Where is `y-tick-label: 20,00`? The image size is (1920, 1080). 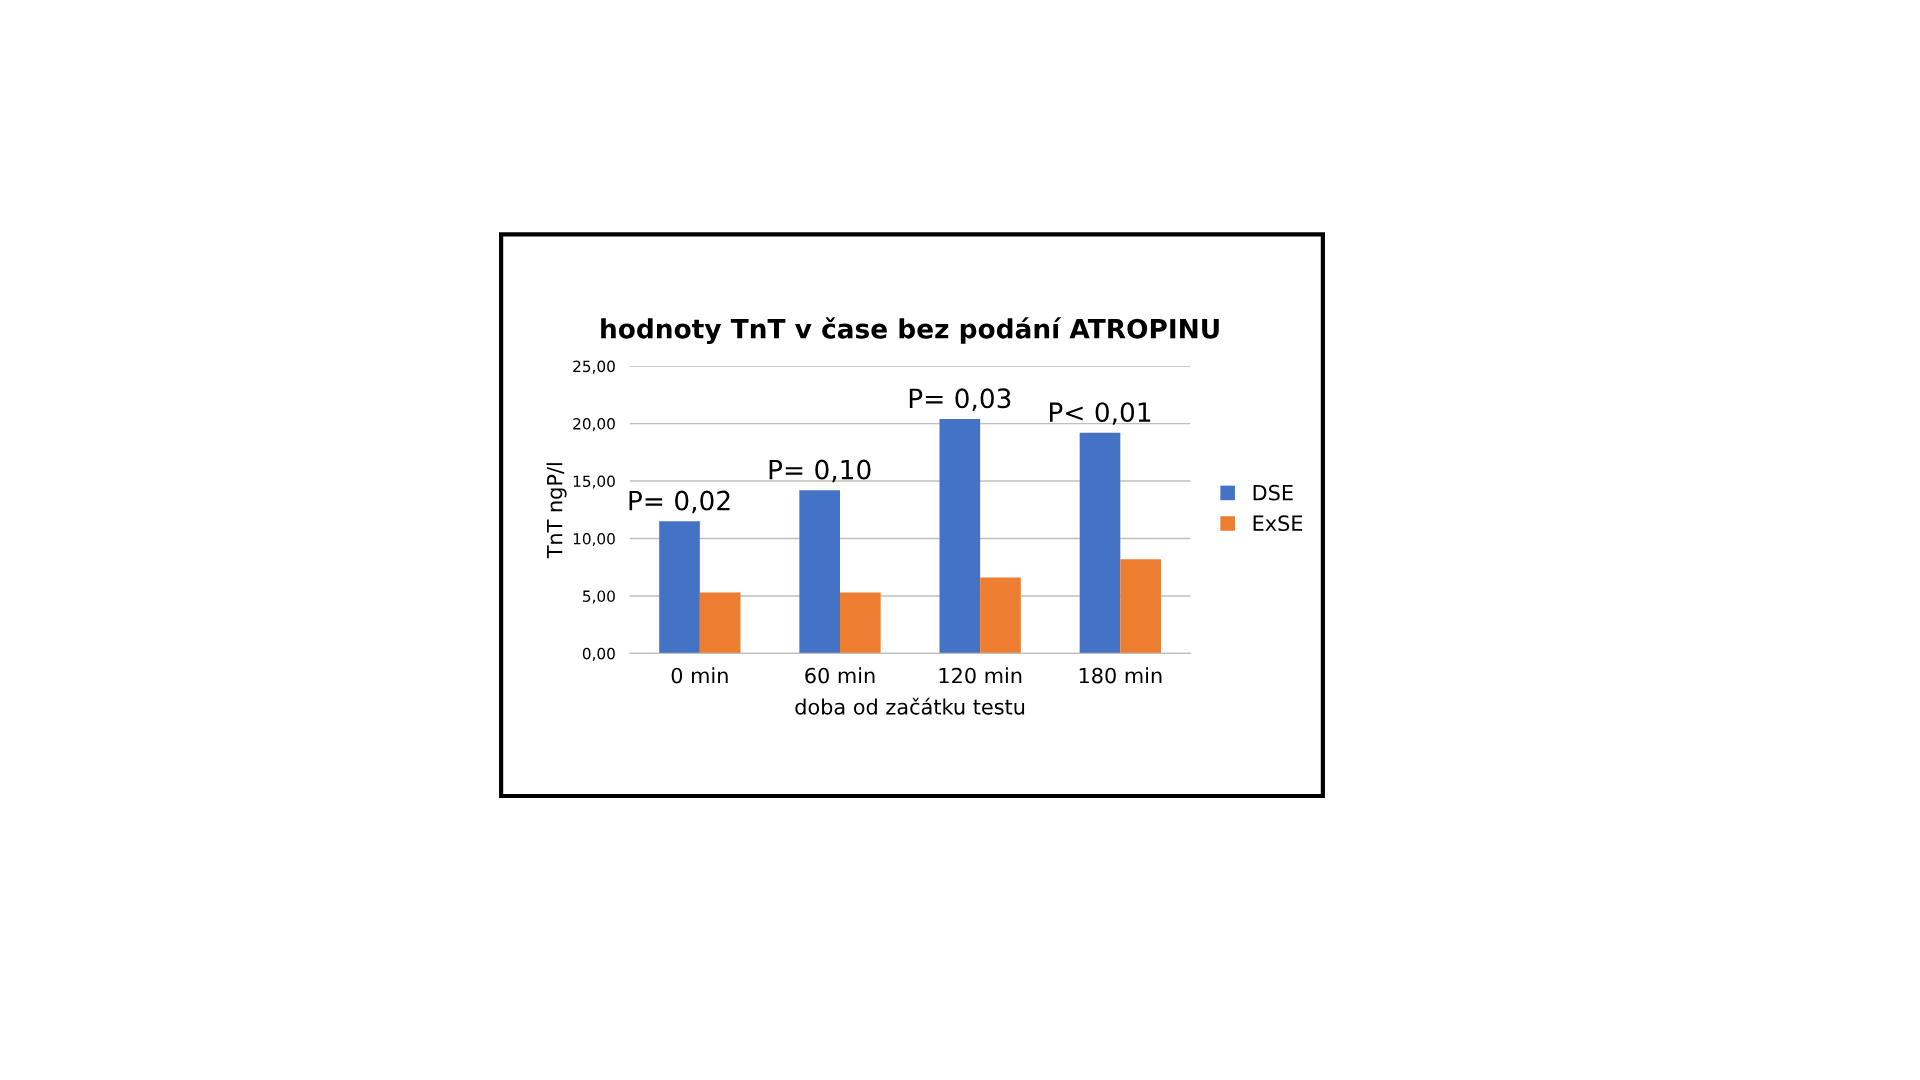 y-tick-label: 20,00 is located at coordinates (594, 425).